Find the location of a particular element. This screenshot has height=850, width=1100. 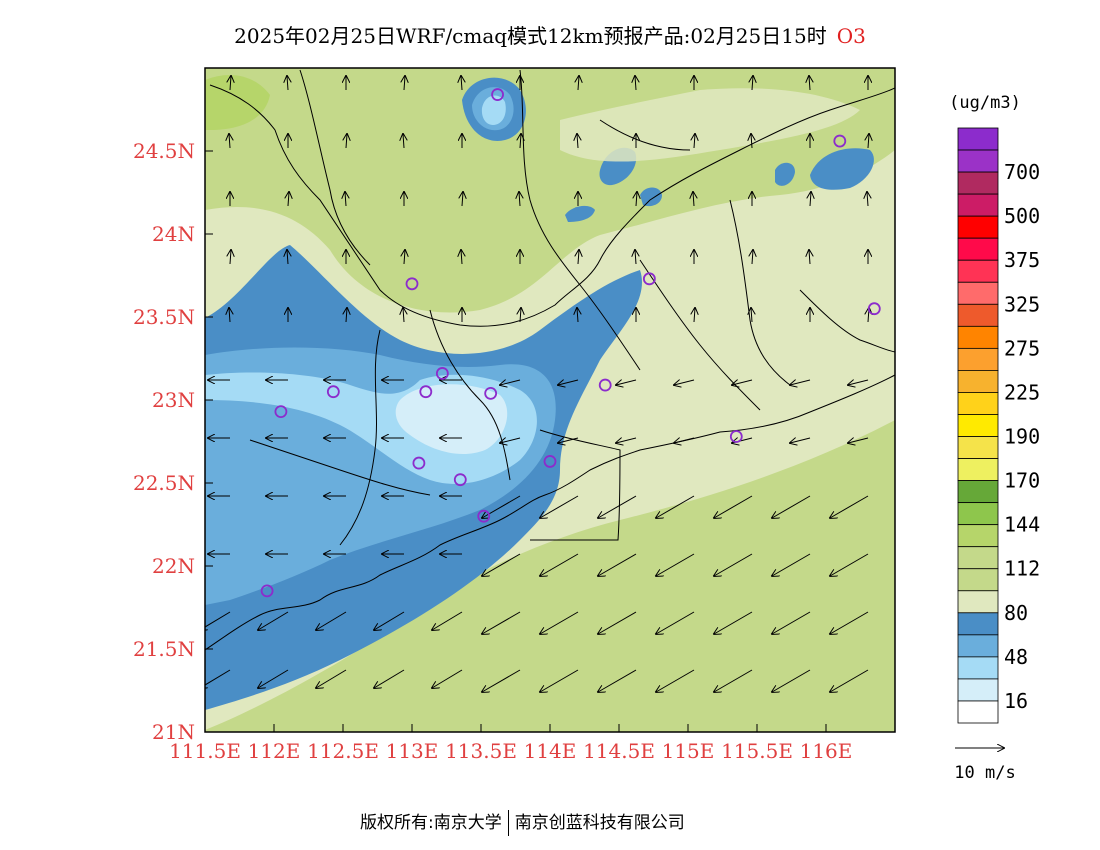

y-tick-label: 22.5N is located at coordinates (164, 483).